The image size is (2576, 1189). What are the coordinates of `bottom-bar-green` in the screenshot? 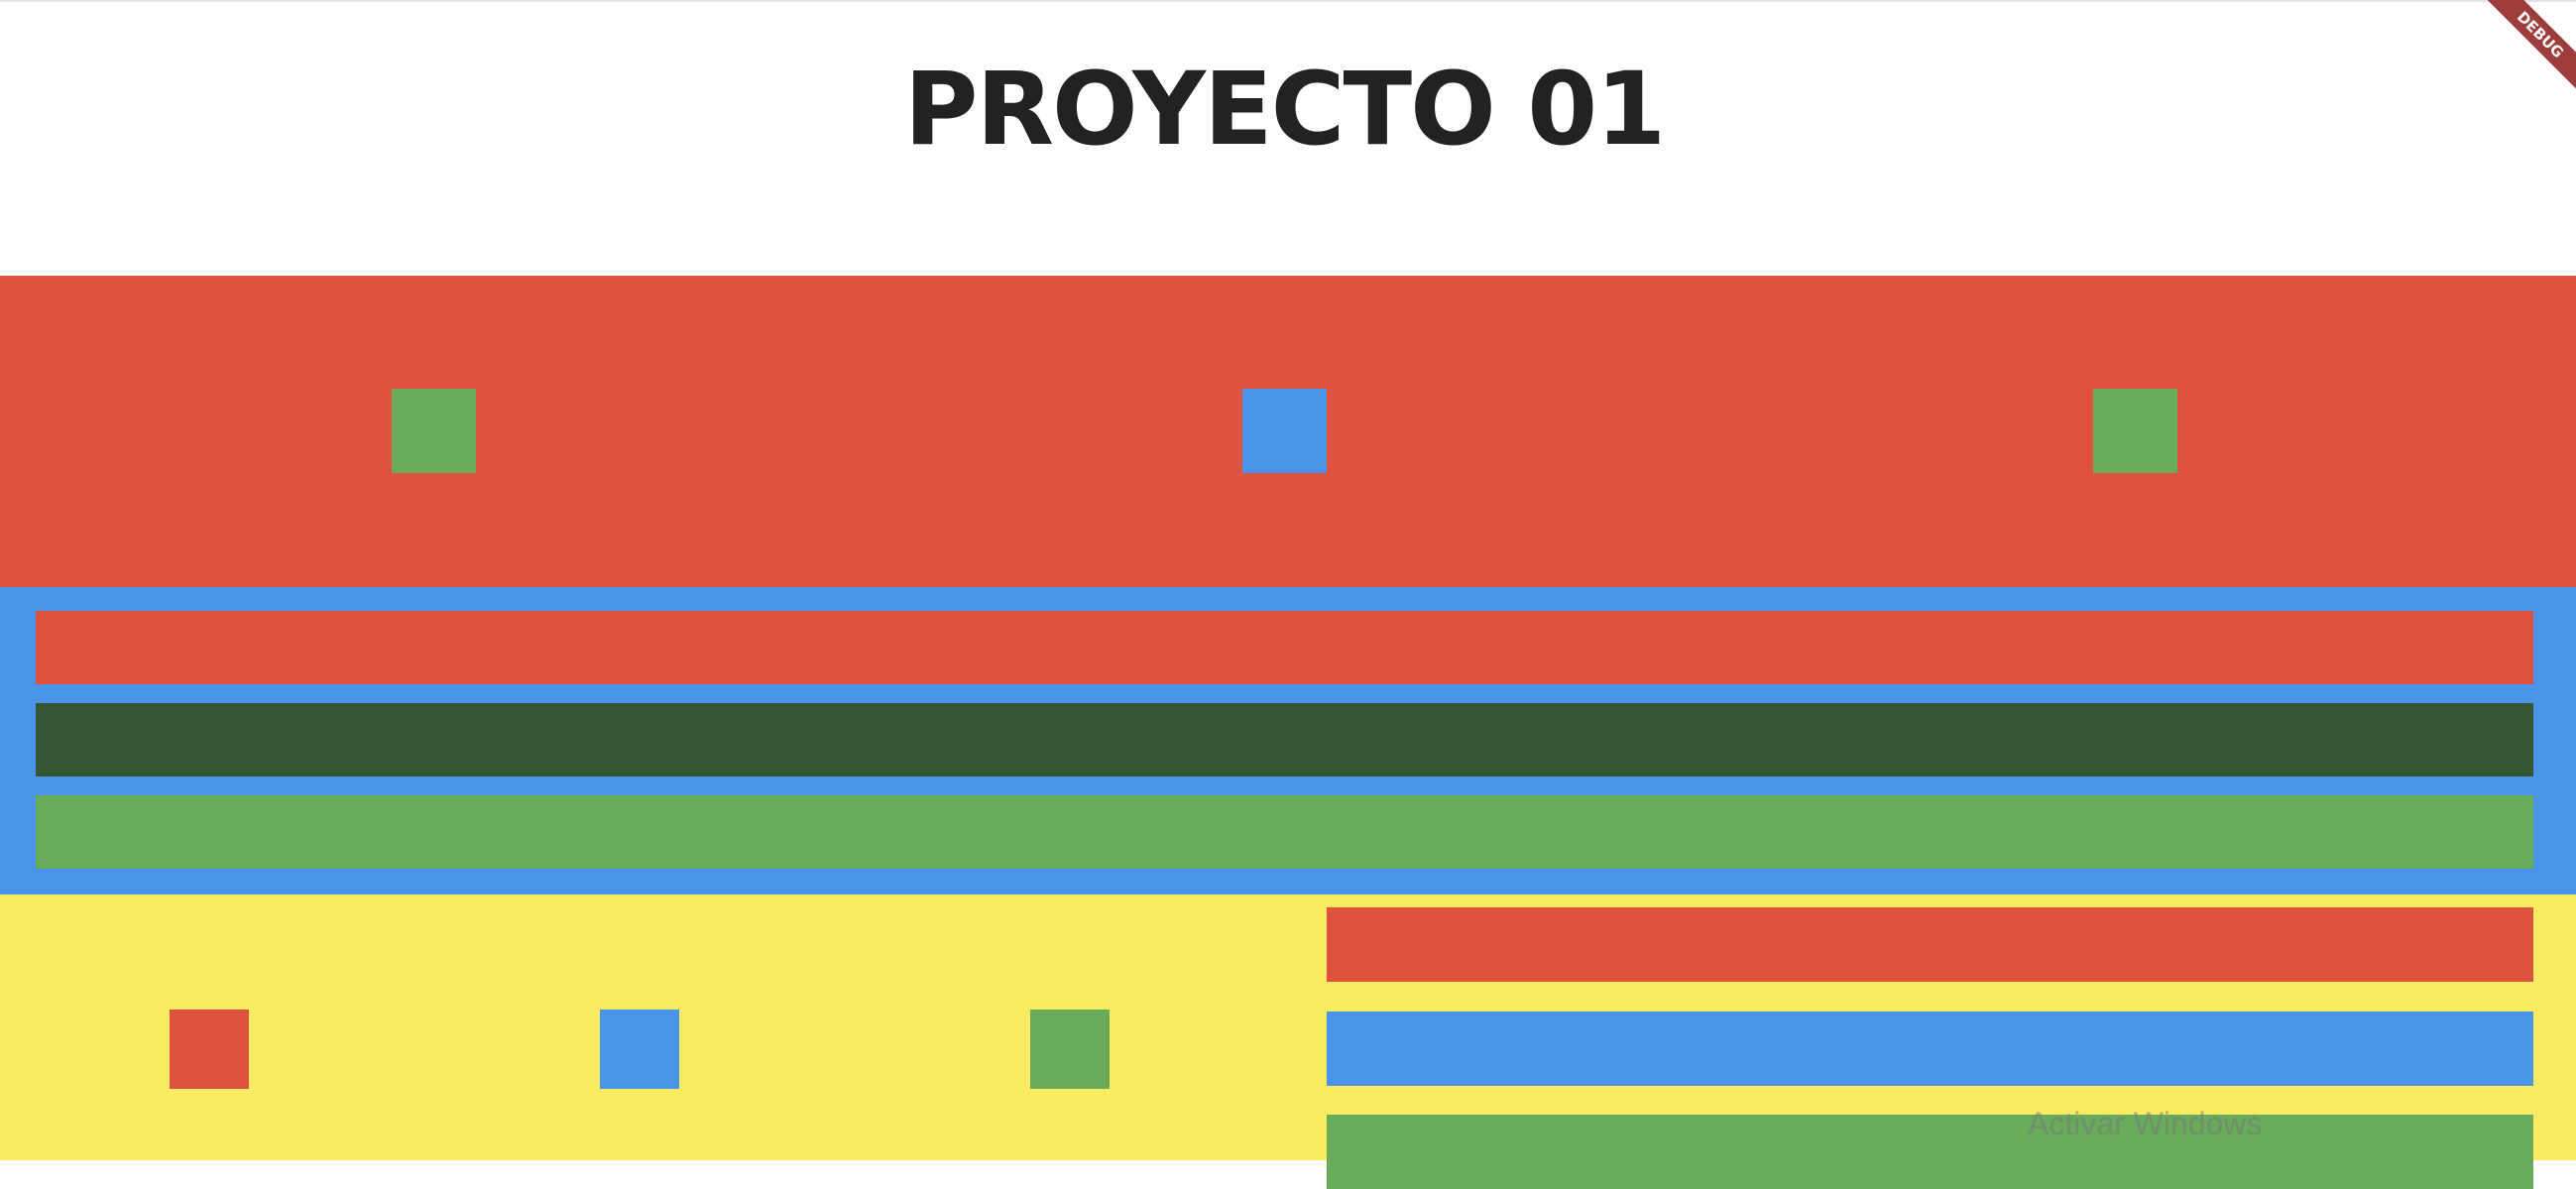 It's located at (1930, 1152).